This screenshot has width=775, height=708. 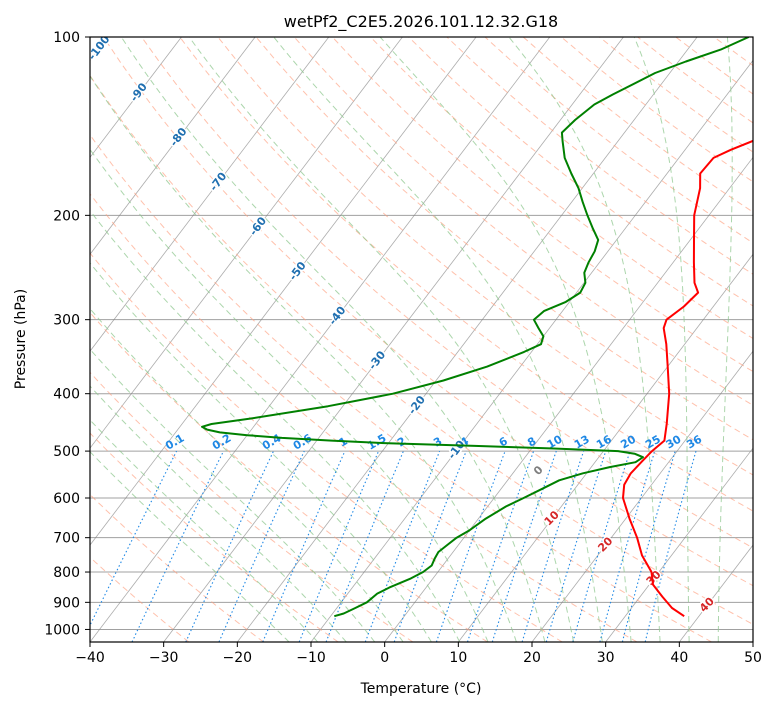 What do you see at coordinates (653, 442) in the screenshot?
I see `mixing-ratio-label: 25` at bounding box center [653, 442].